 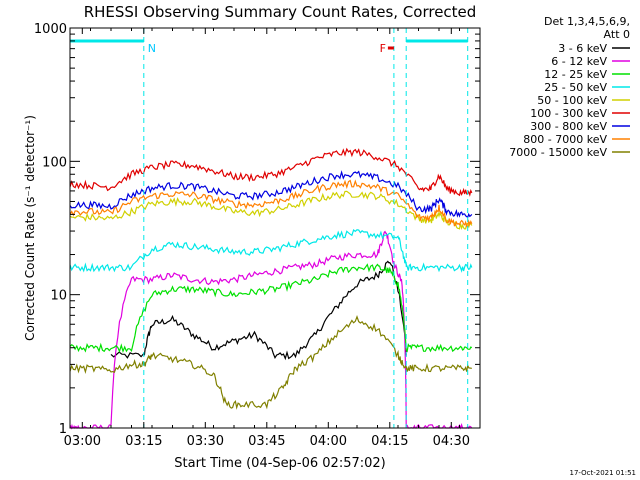 I want to click on legend-entry-label: 100 - 300 keV, so click(x=568, y=113).